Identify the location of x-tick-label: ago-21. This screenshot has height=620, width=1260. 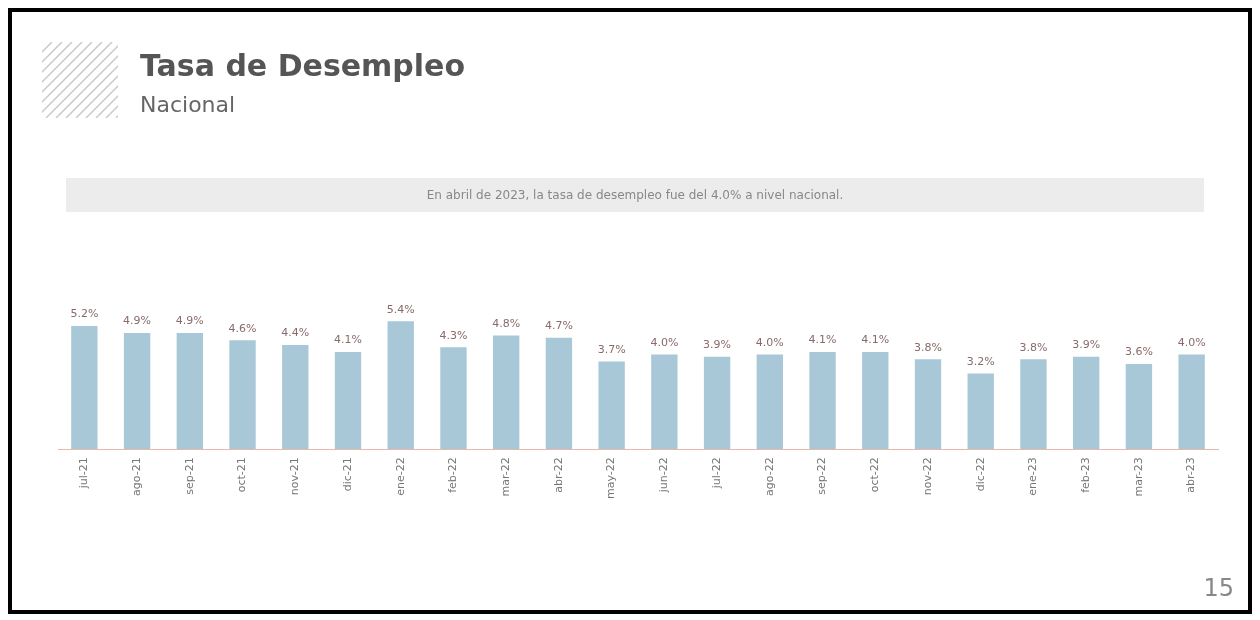
(136, 476).